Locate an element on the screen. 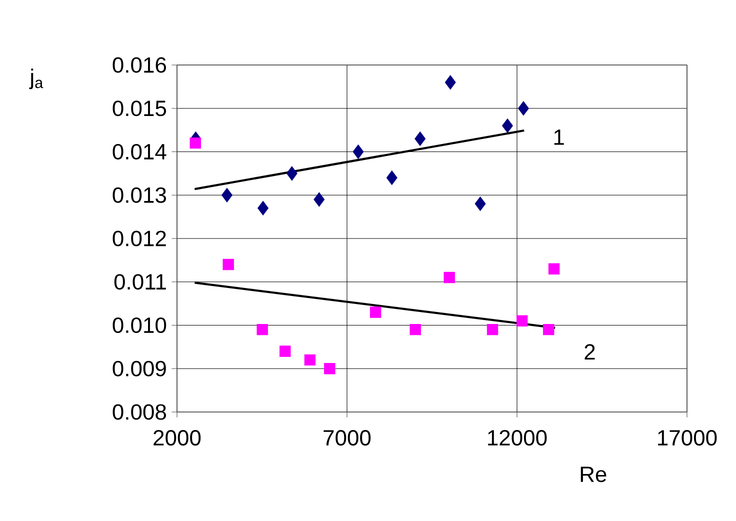 This screenshot has width=736, height=521. y-tick-label: 0.012 is located at coordinates (139, 238).